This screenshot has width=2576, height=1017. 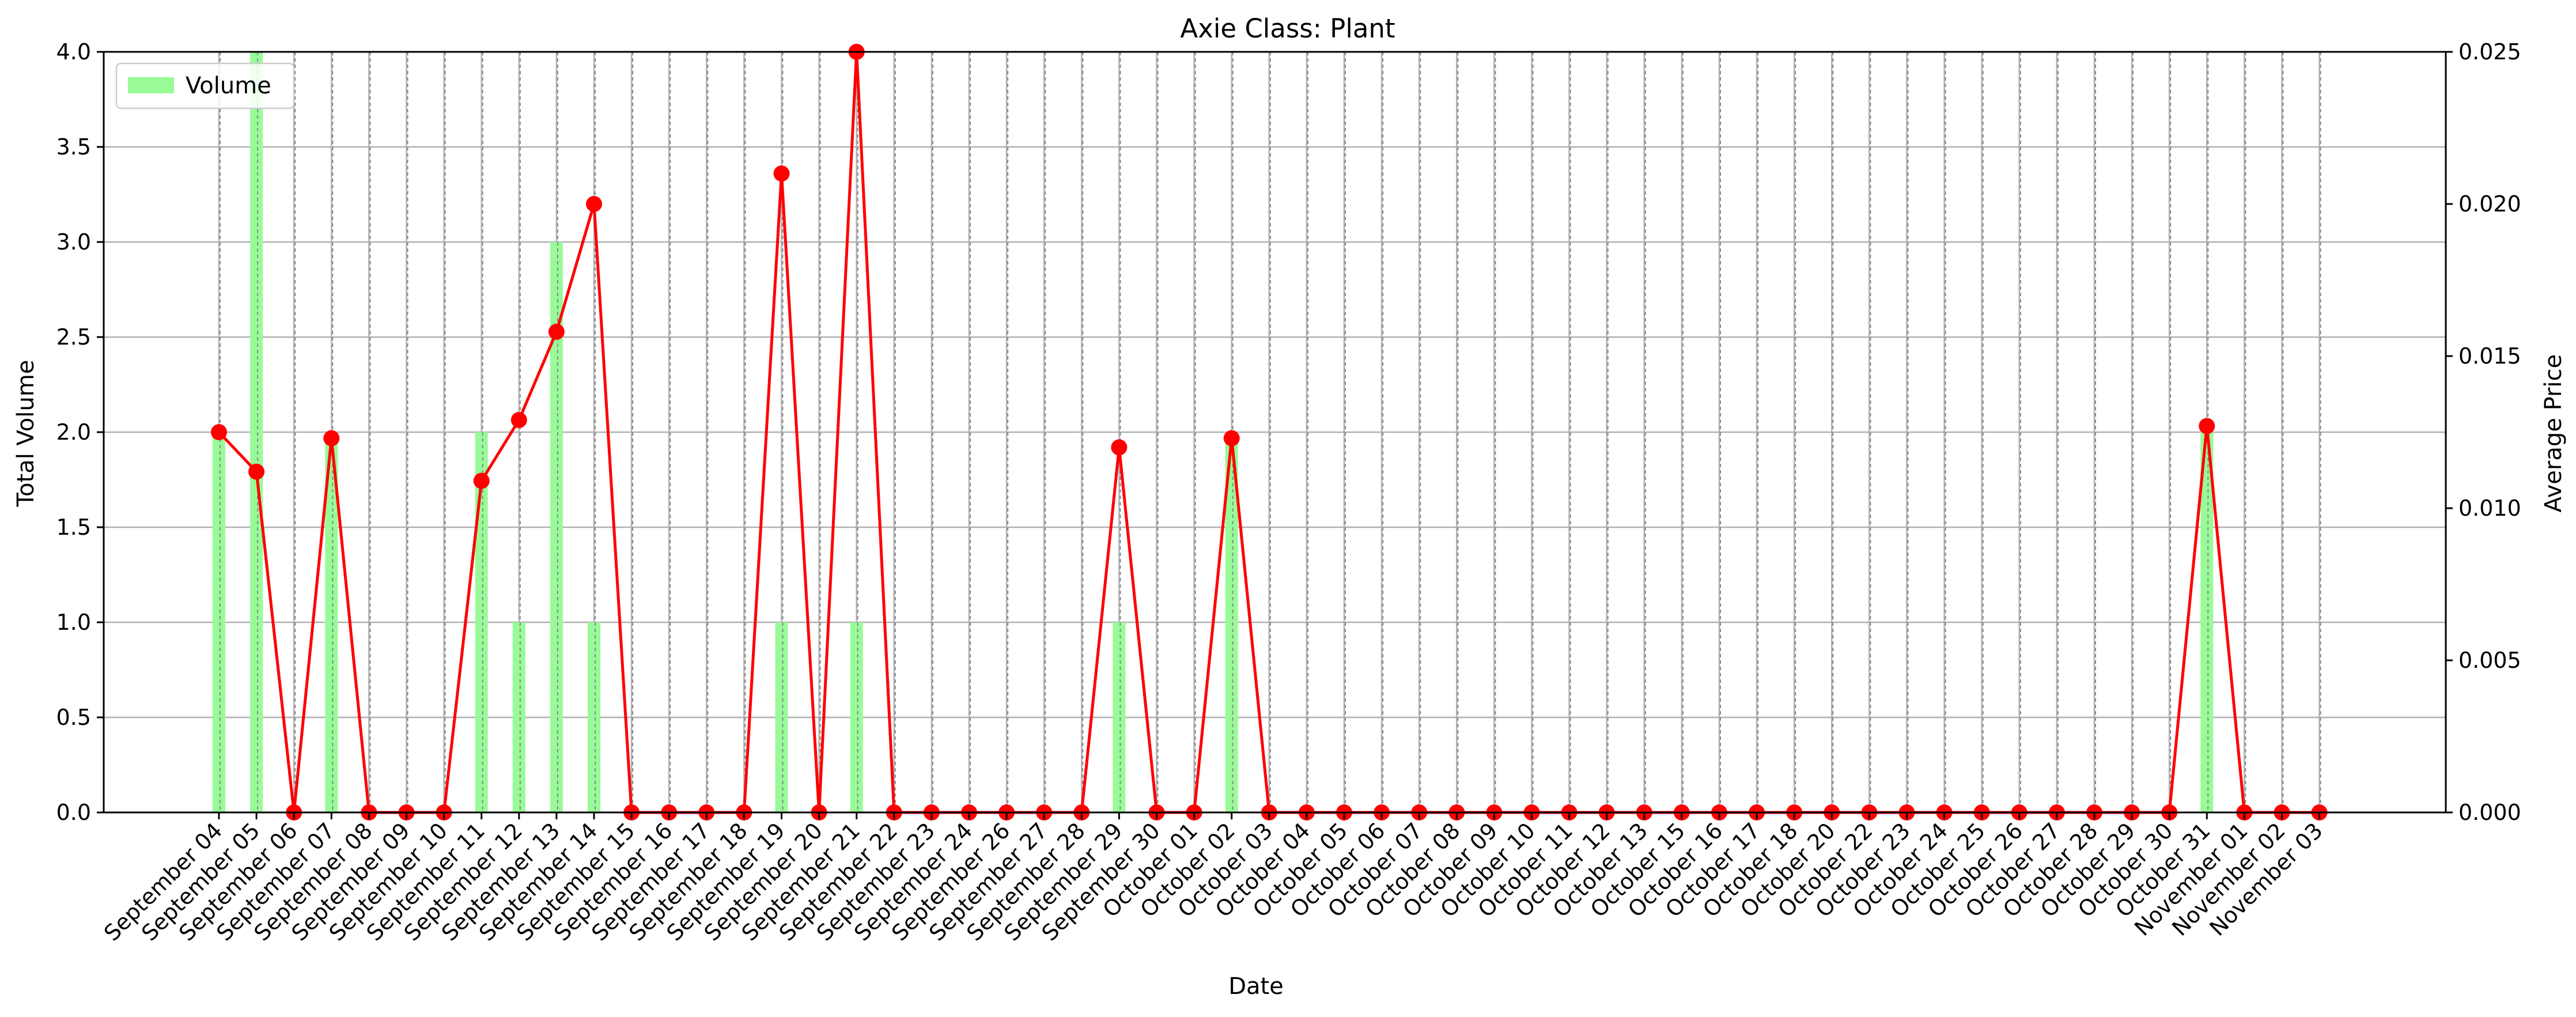 I want to click on y-tick-label: 2.0, so click(x=73, y=432).